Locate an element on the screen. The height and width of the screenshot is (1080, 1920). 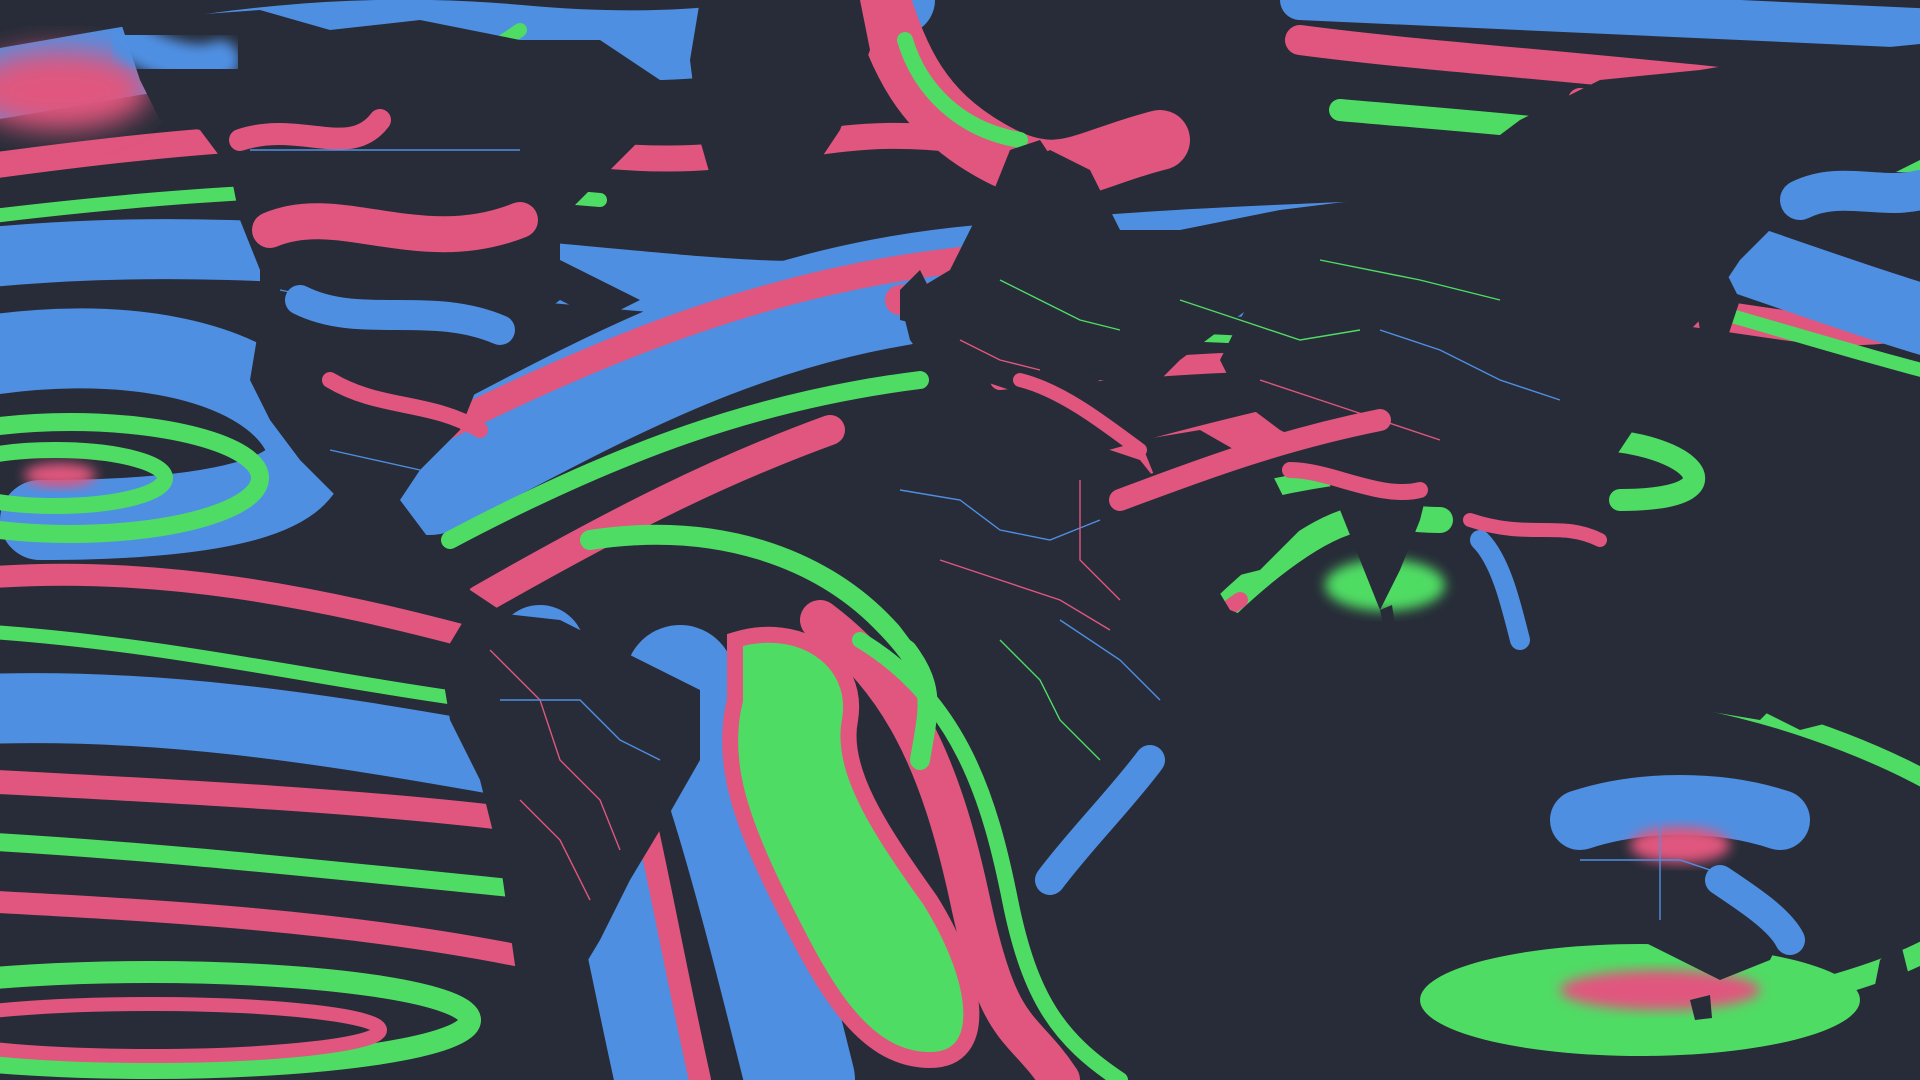
sri-lanka is located at coordinates (1387, 616).